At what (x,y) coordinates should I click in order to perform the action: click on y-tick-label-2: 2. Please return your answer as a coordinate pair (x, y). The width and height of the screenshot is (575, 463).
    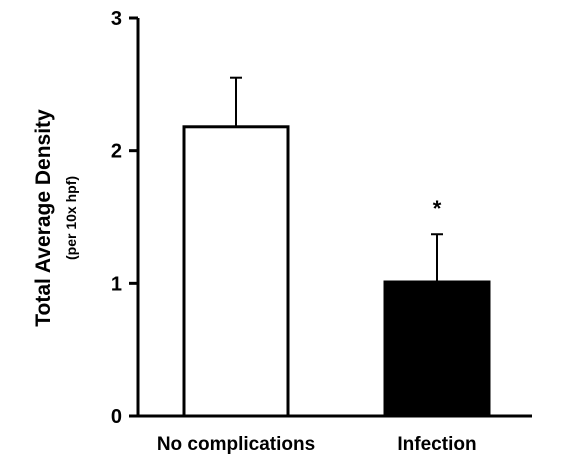
    Looking at the image, I should click on (116, 152).